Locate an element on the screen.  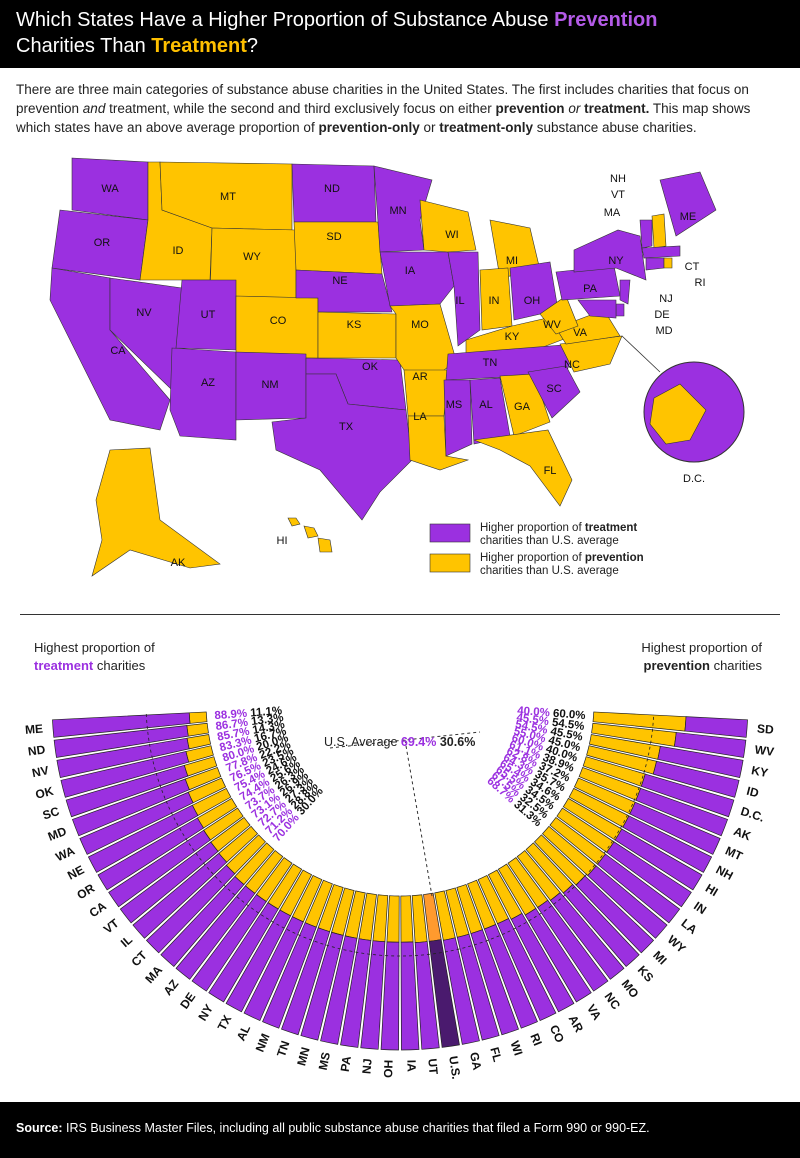
state-label: MI is located at coordinates (659, 957).